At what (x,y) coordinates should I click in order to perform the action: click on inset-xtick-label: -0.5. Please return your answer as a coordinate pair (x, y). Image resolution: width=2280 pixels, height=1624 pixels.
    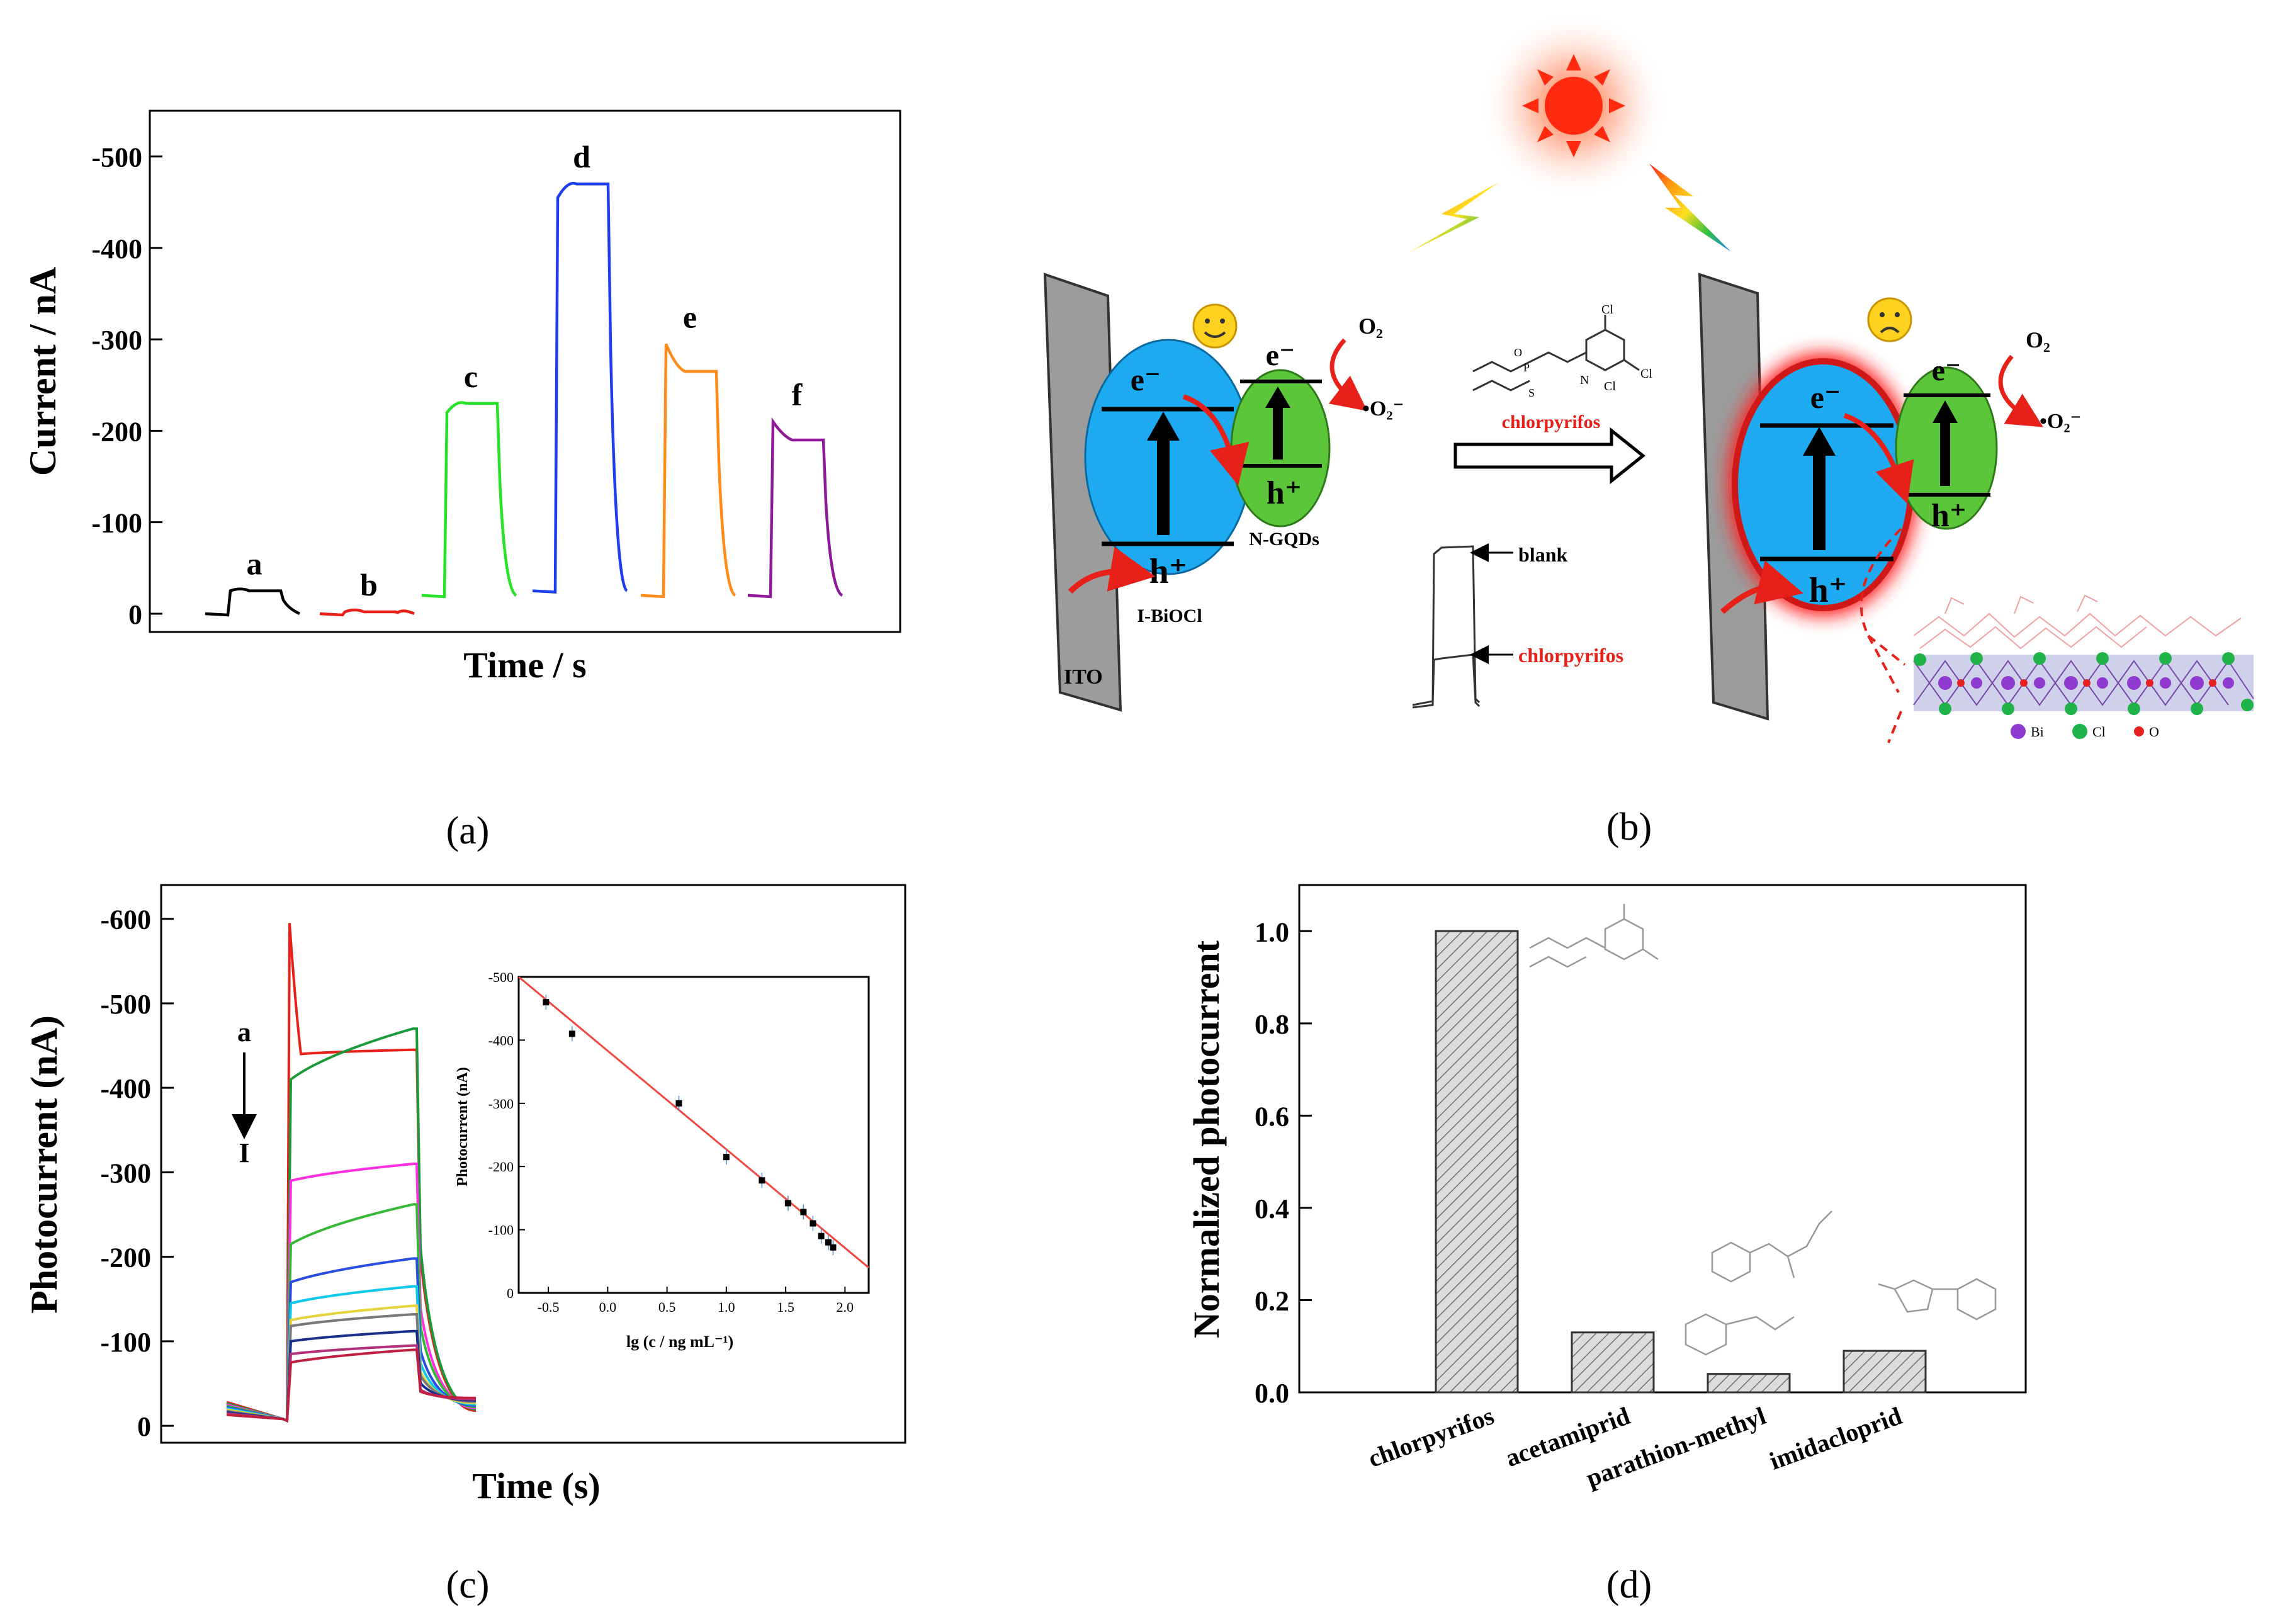
    Looking at the image, I should click on (549, 1307).